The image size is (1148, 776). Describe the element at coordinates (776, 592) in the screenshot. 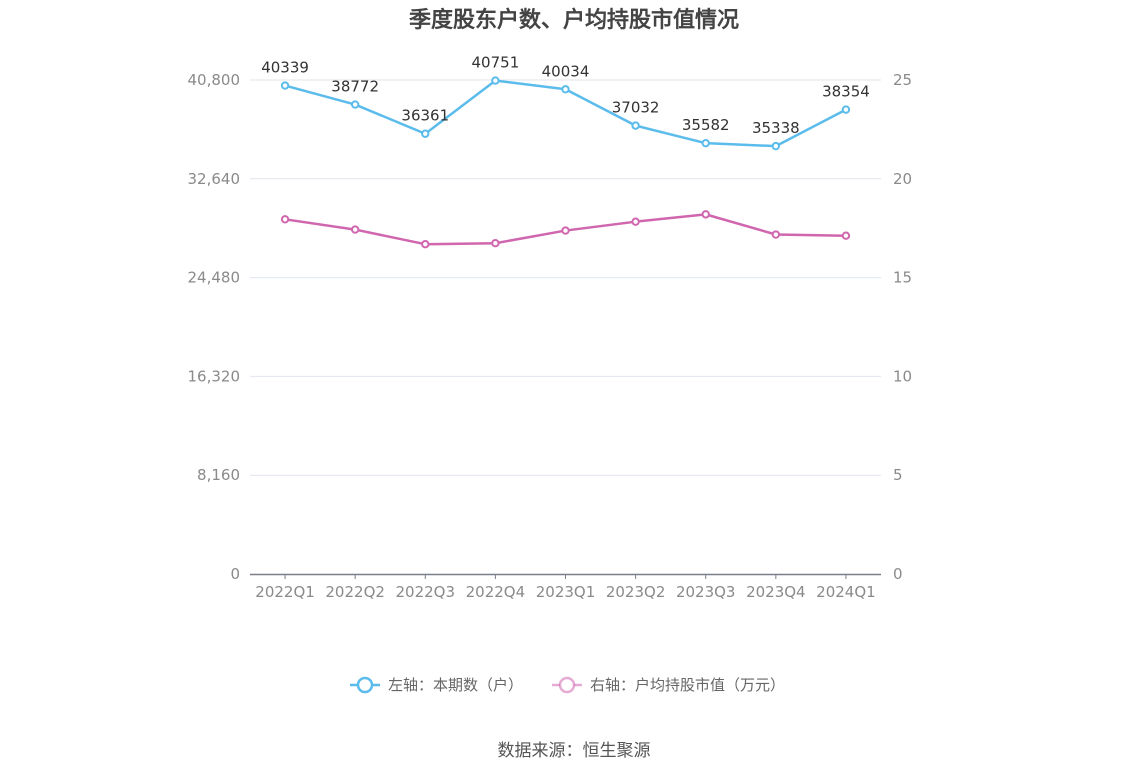

I see `x-tick-label: 2023Q4` at that location.